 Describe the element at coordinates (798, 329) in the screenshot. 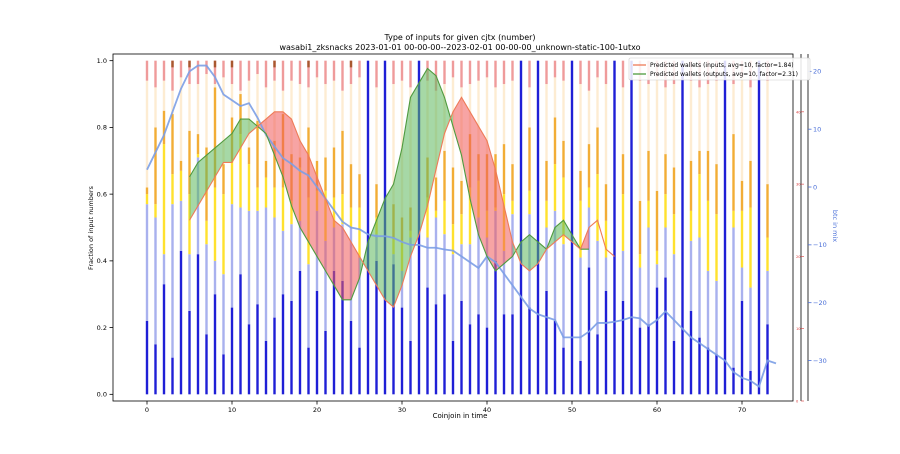

I see `y-wallets-tick-label: 10` at that location.